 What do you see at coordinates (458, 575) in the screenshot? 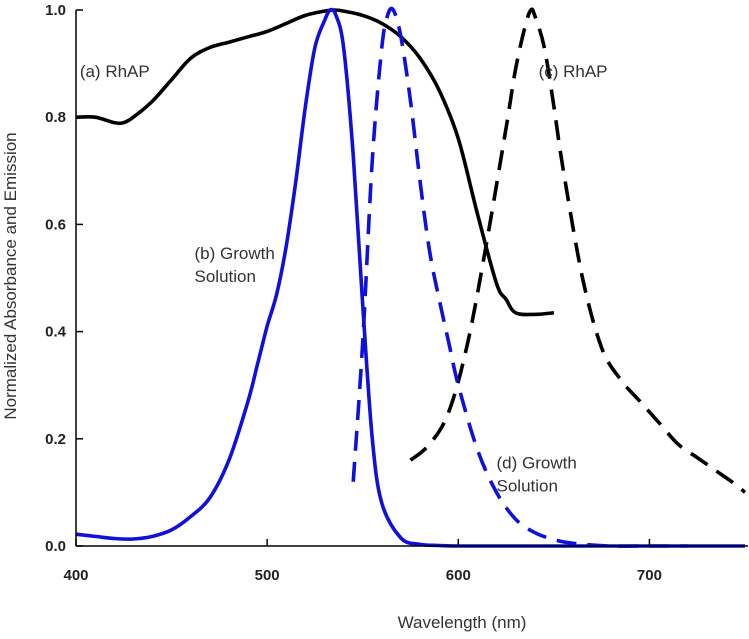
I see `x-tick-label: 600` at bounding box center [458, 575].